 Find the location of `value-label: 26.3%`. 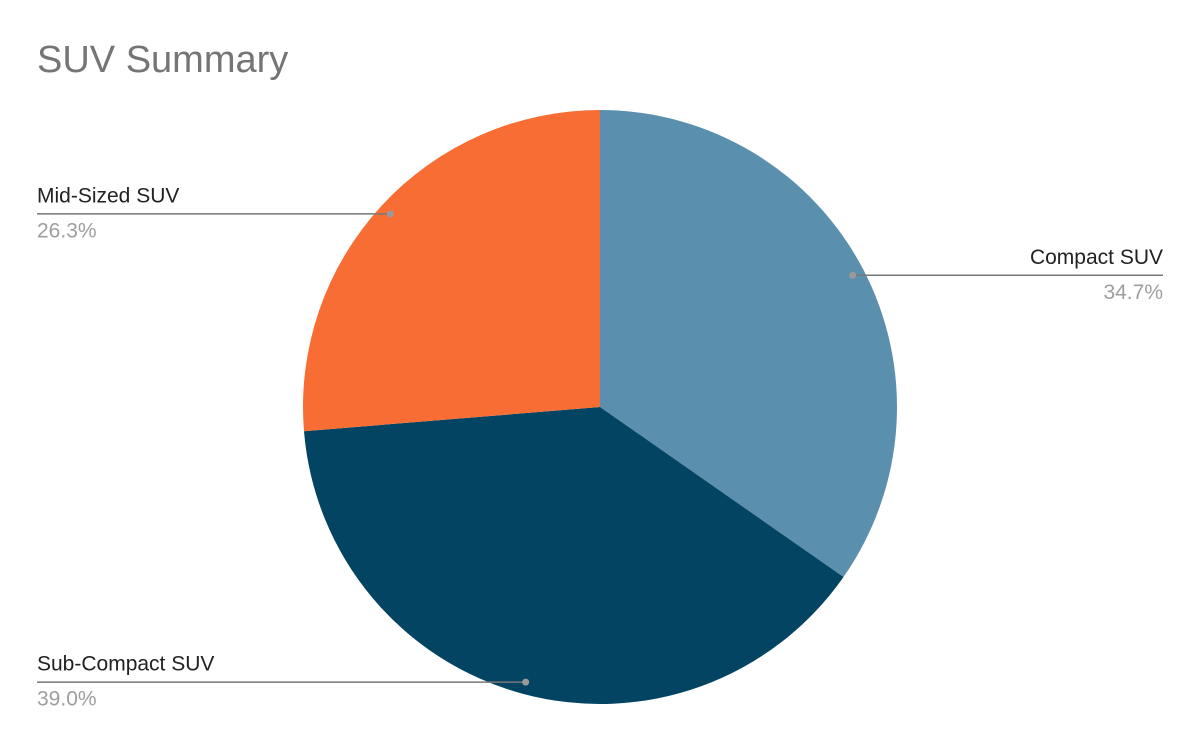

value-label: 26.3% is located at coordinates (67, 230).